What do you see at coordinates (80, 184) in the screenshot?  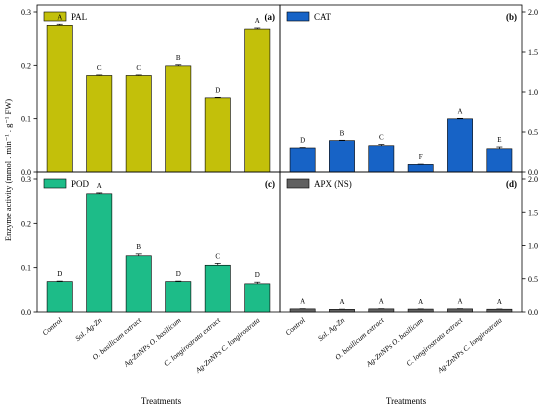 I see `legend-label: POD` at bounding box center [80, 184].